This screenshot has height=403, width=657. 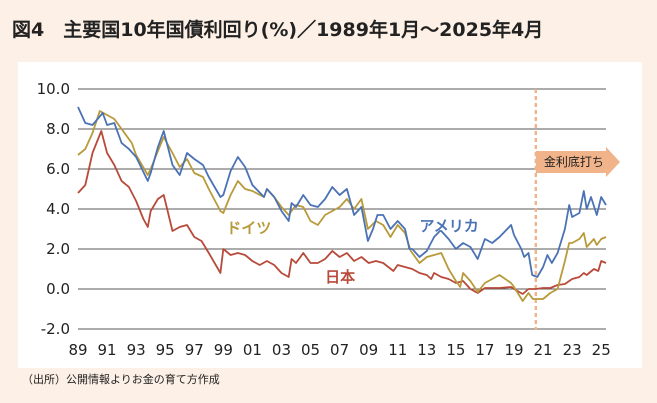 What do you see at coordinates (281, 350) in the screenshot?
I see `x-tick-label: 03` at bounding box center [281, 350].